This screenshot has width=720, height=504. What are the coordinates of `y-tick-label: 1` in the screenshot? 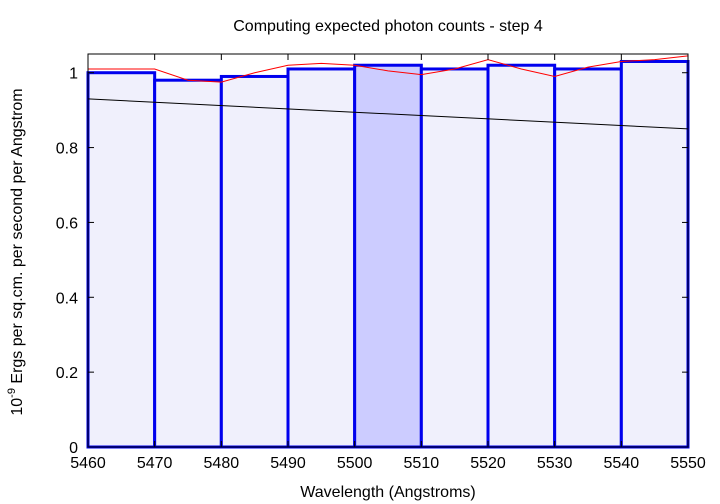 It's located at (73, 74).